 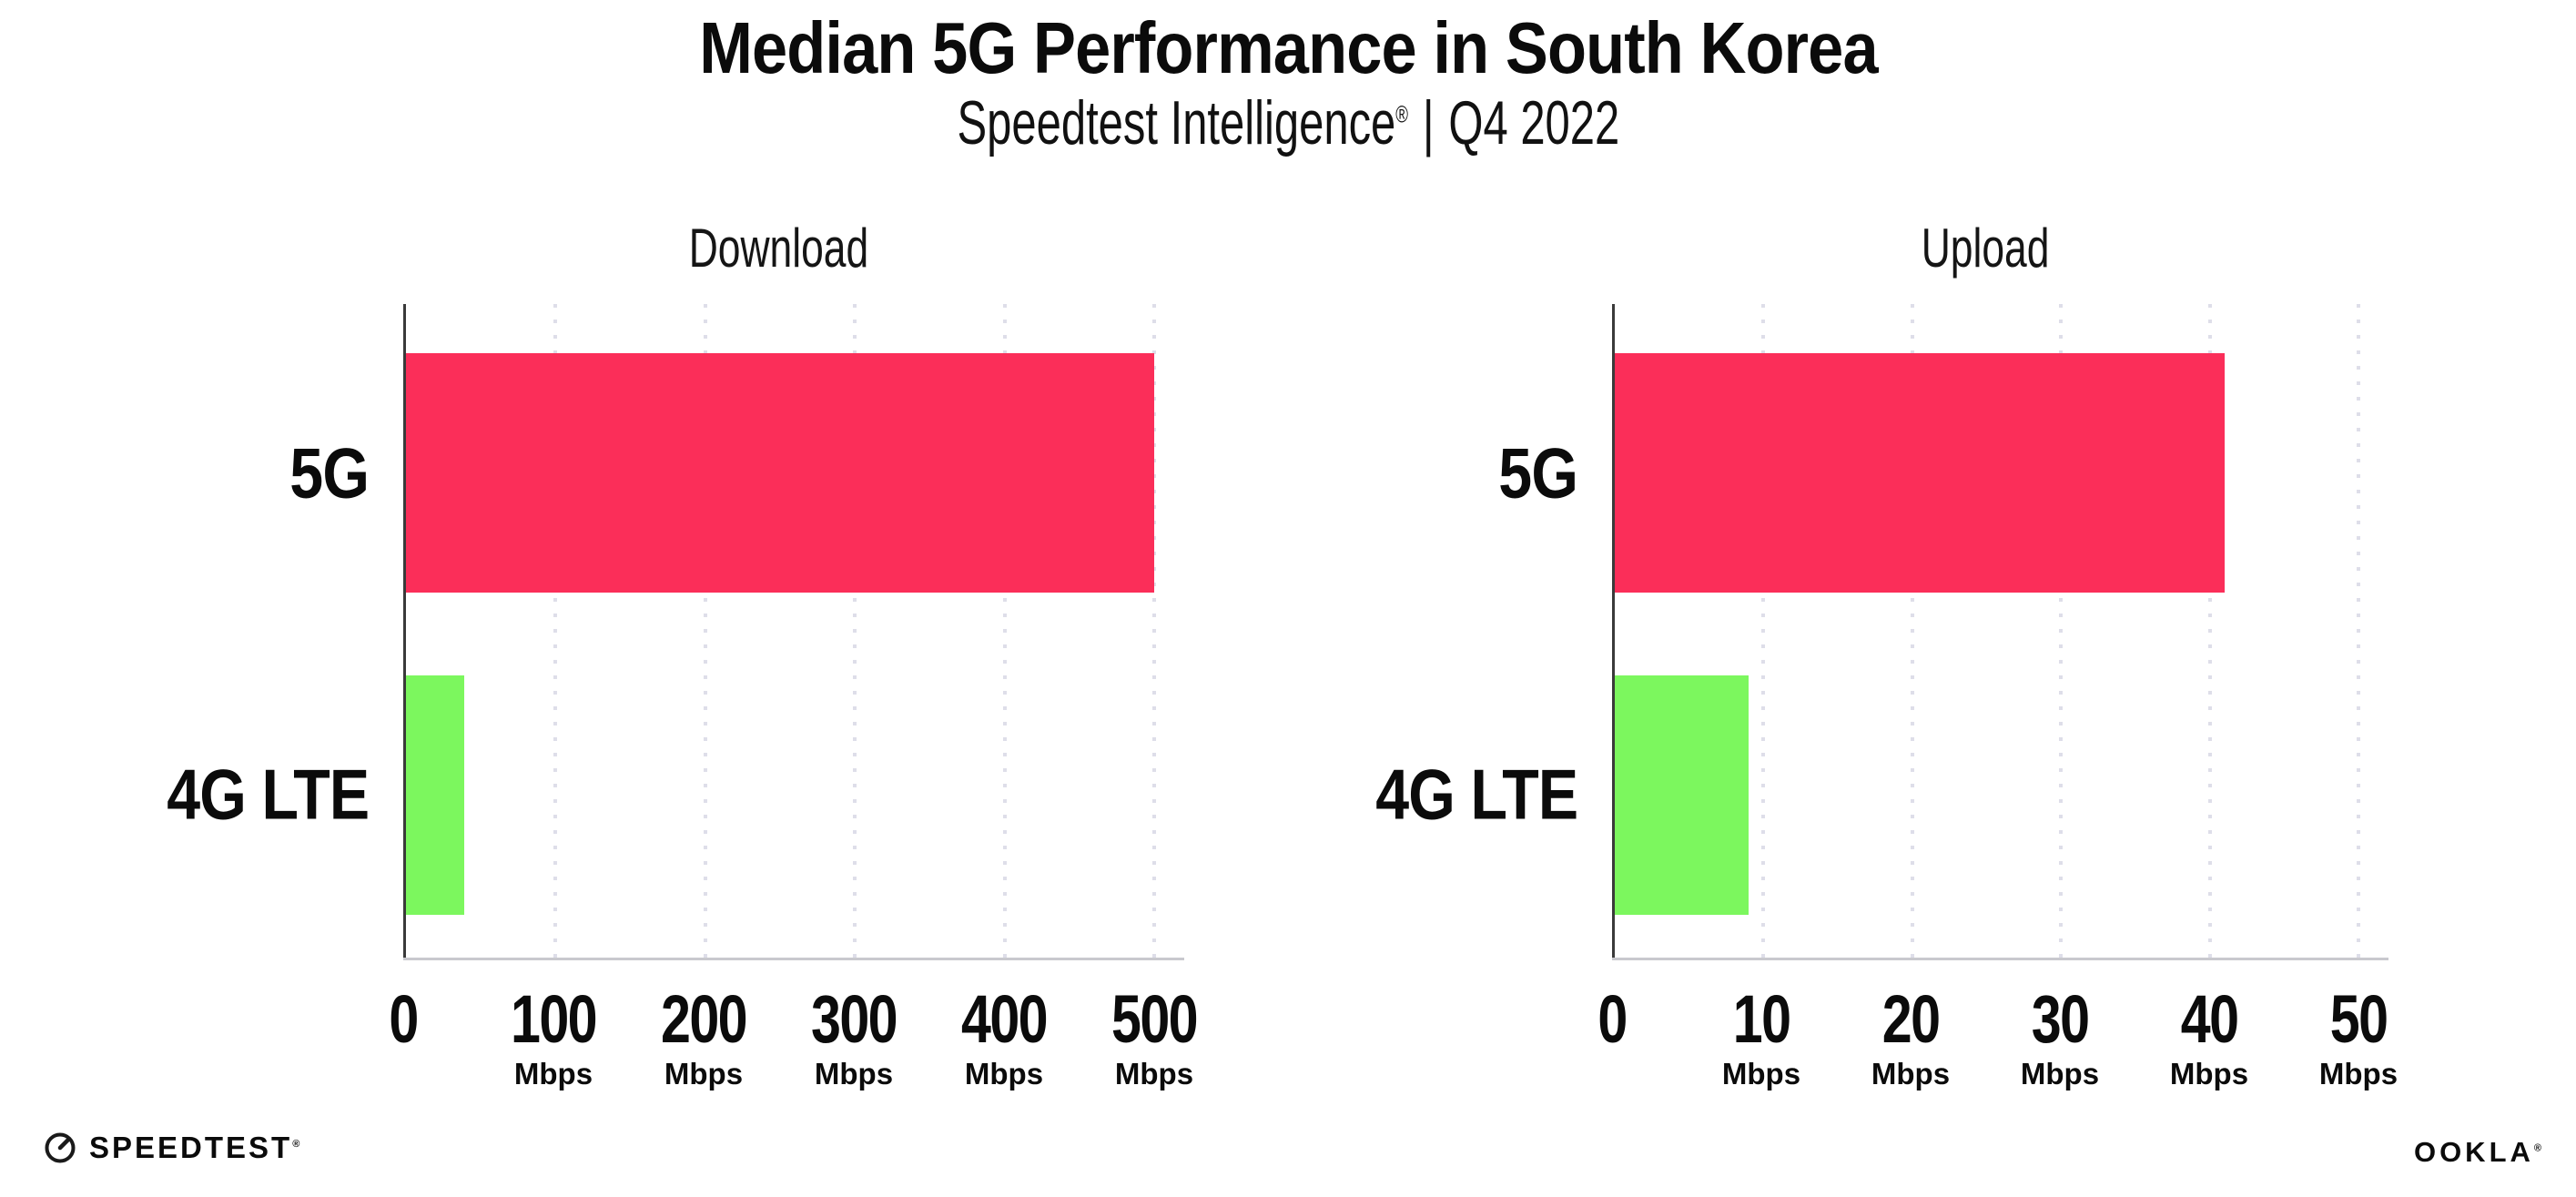 What do you see at coordinates (2537, 1148) in the screenshot?
I see `ookla-trademark: ®` at bounding box center [2537, 1148].